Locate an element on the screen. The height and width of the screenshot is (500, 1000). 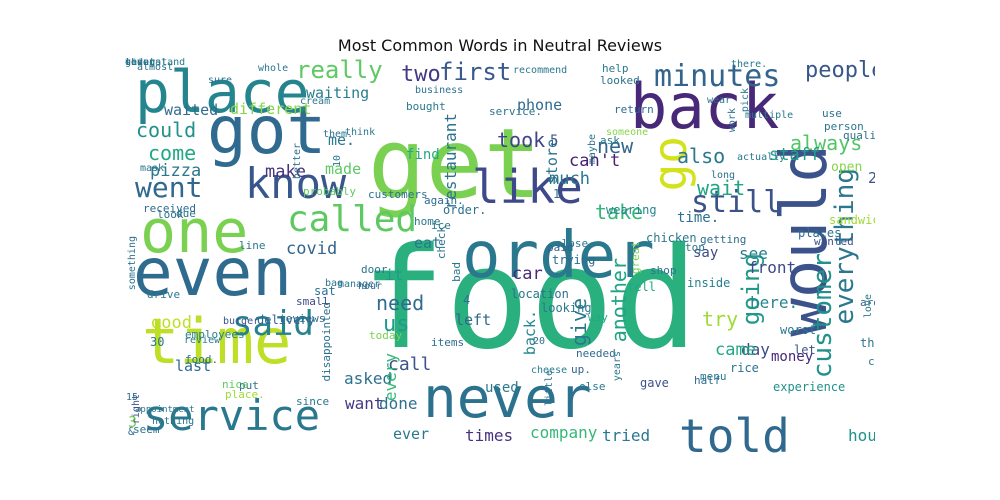
cloud-word: around is located at coordinates (867, 302).